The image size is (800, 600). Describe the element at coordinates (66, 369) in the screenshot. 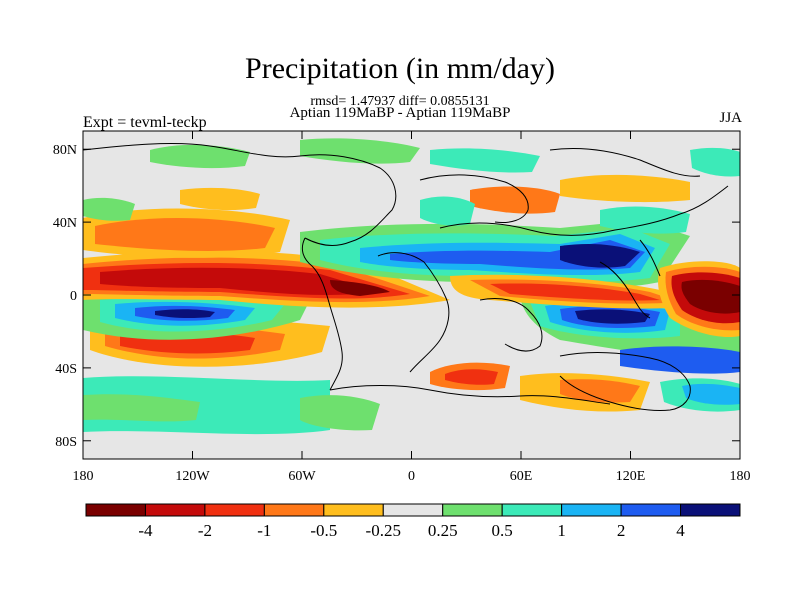

I see `y-tick-label: 40S` at that location.